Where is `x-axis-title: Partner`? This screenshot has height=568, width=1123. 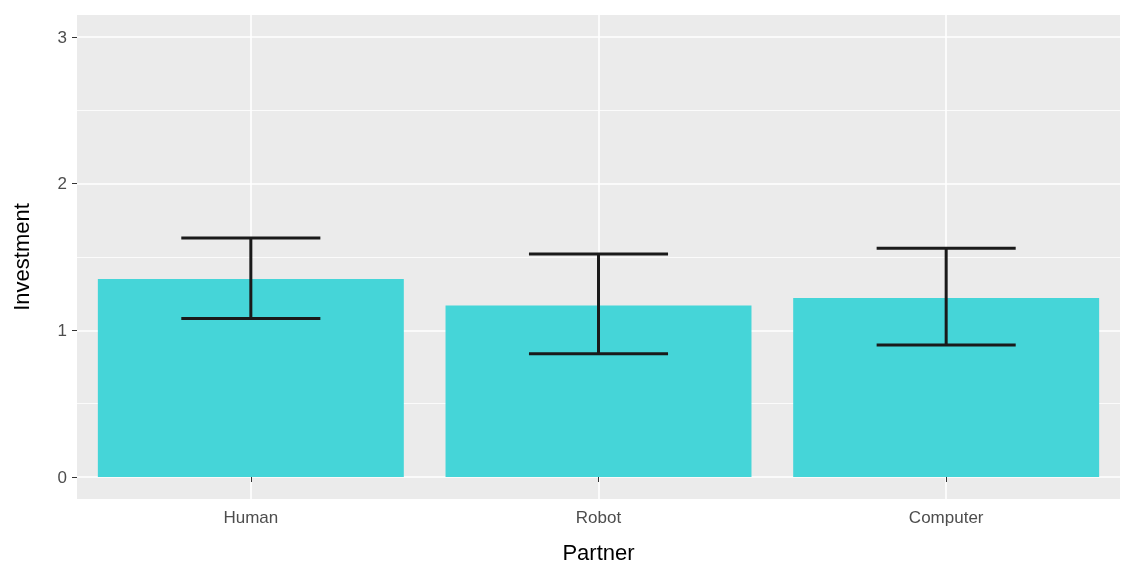
x-axis-title: Partner is located at coordinates (598, 552).